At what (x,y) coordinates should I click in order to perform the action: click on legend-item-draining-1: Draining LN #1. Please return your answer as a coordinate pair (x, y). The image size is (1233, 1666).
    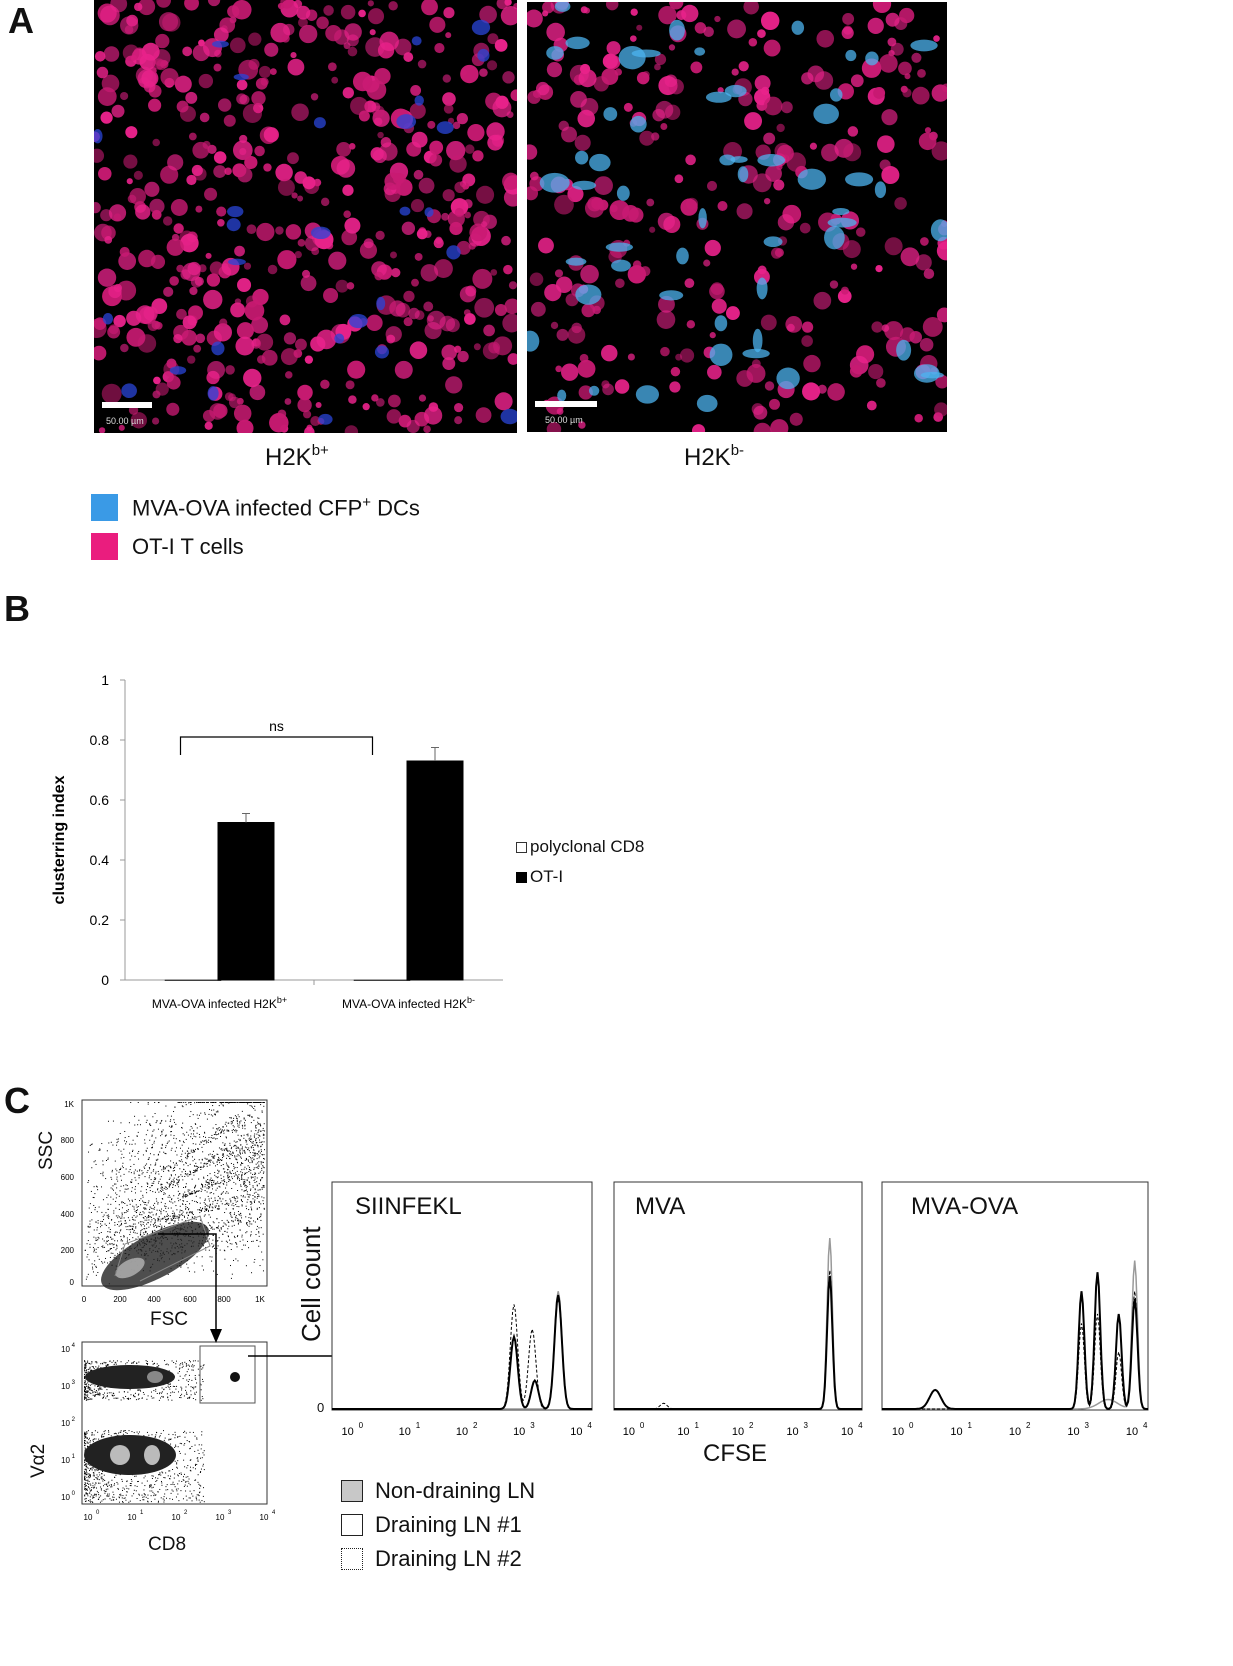
    Looking at the image, I should click on (438, 1525).